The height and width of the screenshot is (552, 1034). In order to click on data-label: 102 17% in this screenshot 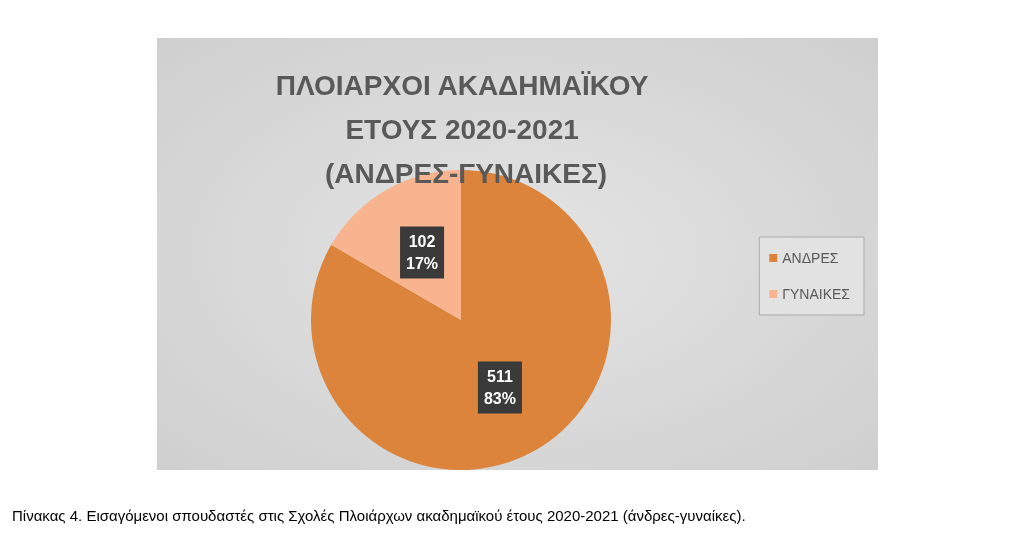, I will do `click(422, 252)`.